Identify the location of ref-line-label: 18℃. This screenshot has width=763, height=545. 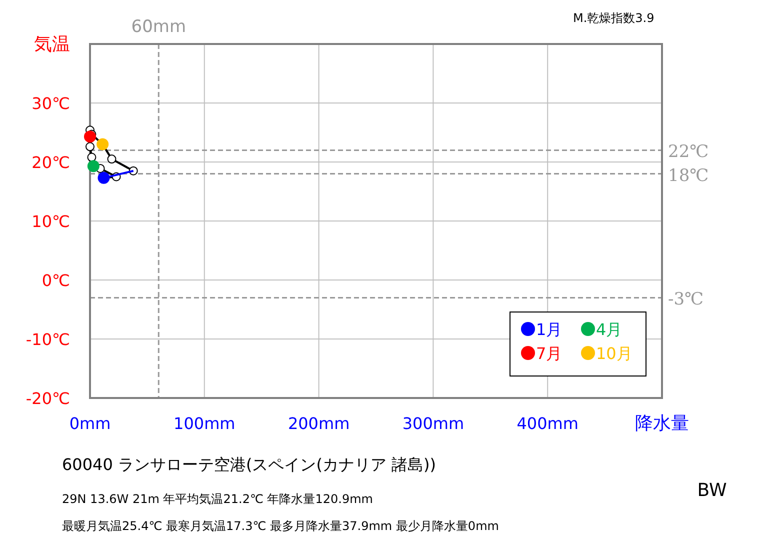
(688, 176).